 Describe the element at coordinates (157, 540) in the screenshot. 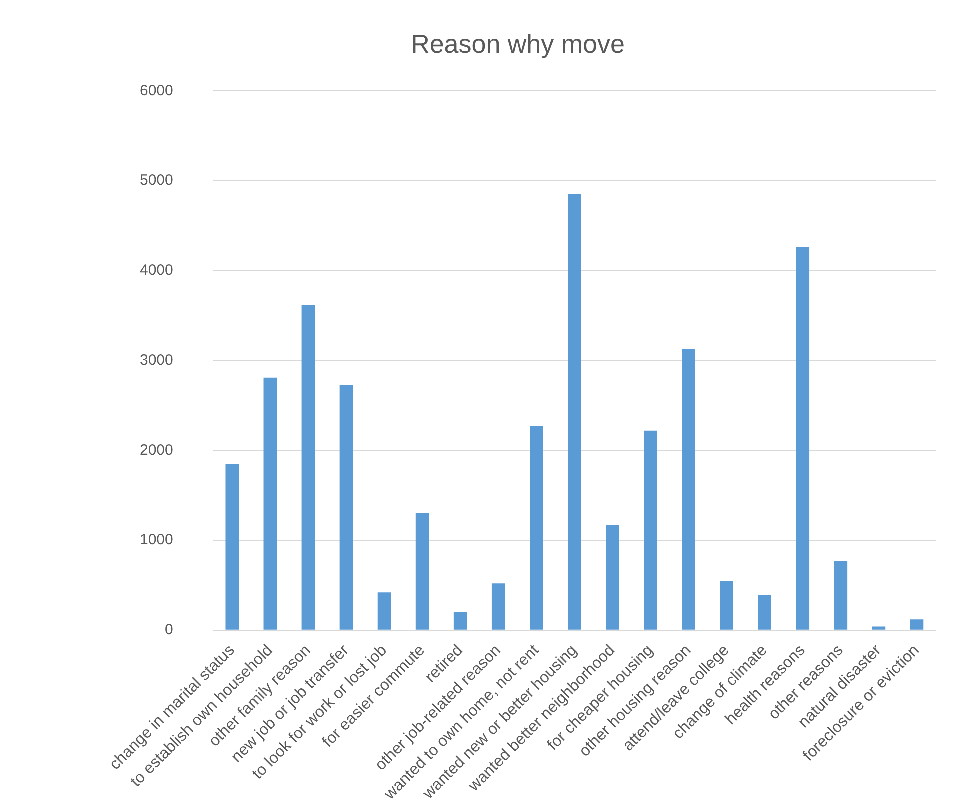

I see `y-tick-label: 1000` at that location.